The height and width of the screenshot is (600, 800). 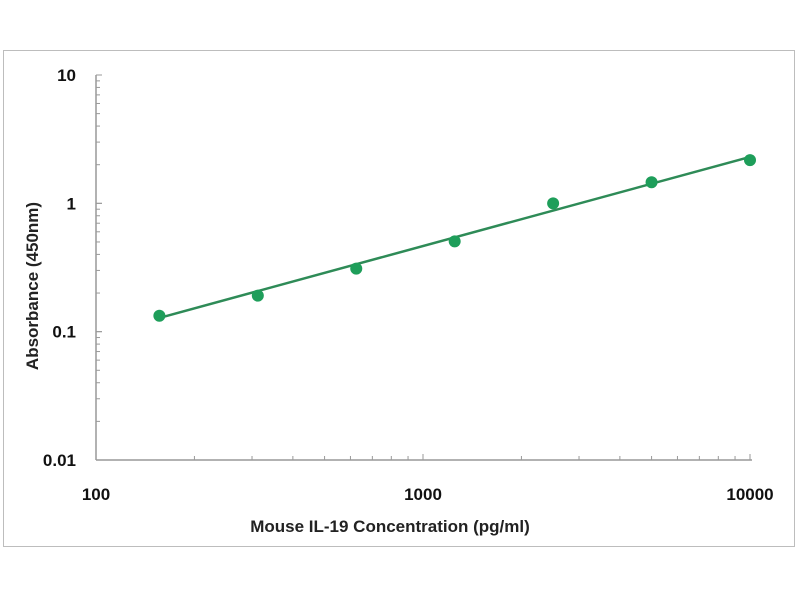 I want to click on x-tick-label: 1000, so click(x=423, y=494).